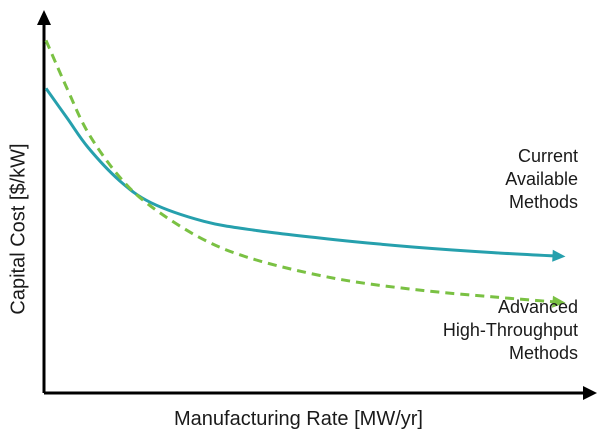 The width and height of the screenshot is (597, 437). I want to click on series-label-line: Current, so click(547, 156).